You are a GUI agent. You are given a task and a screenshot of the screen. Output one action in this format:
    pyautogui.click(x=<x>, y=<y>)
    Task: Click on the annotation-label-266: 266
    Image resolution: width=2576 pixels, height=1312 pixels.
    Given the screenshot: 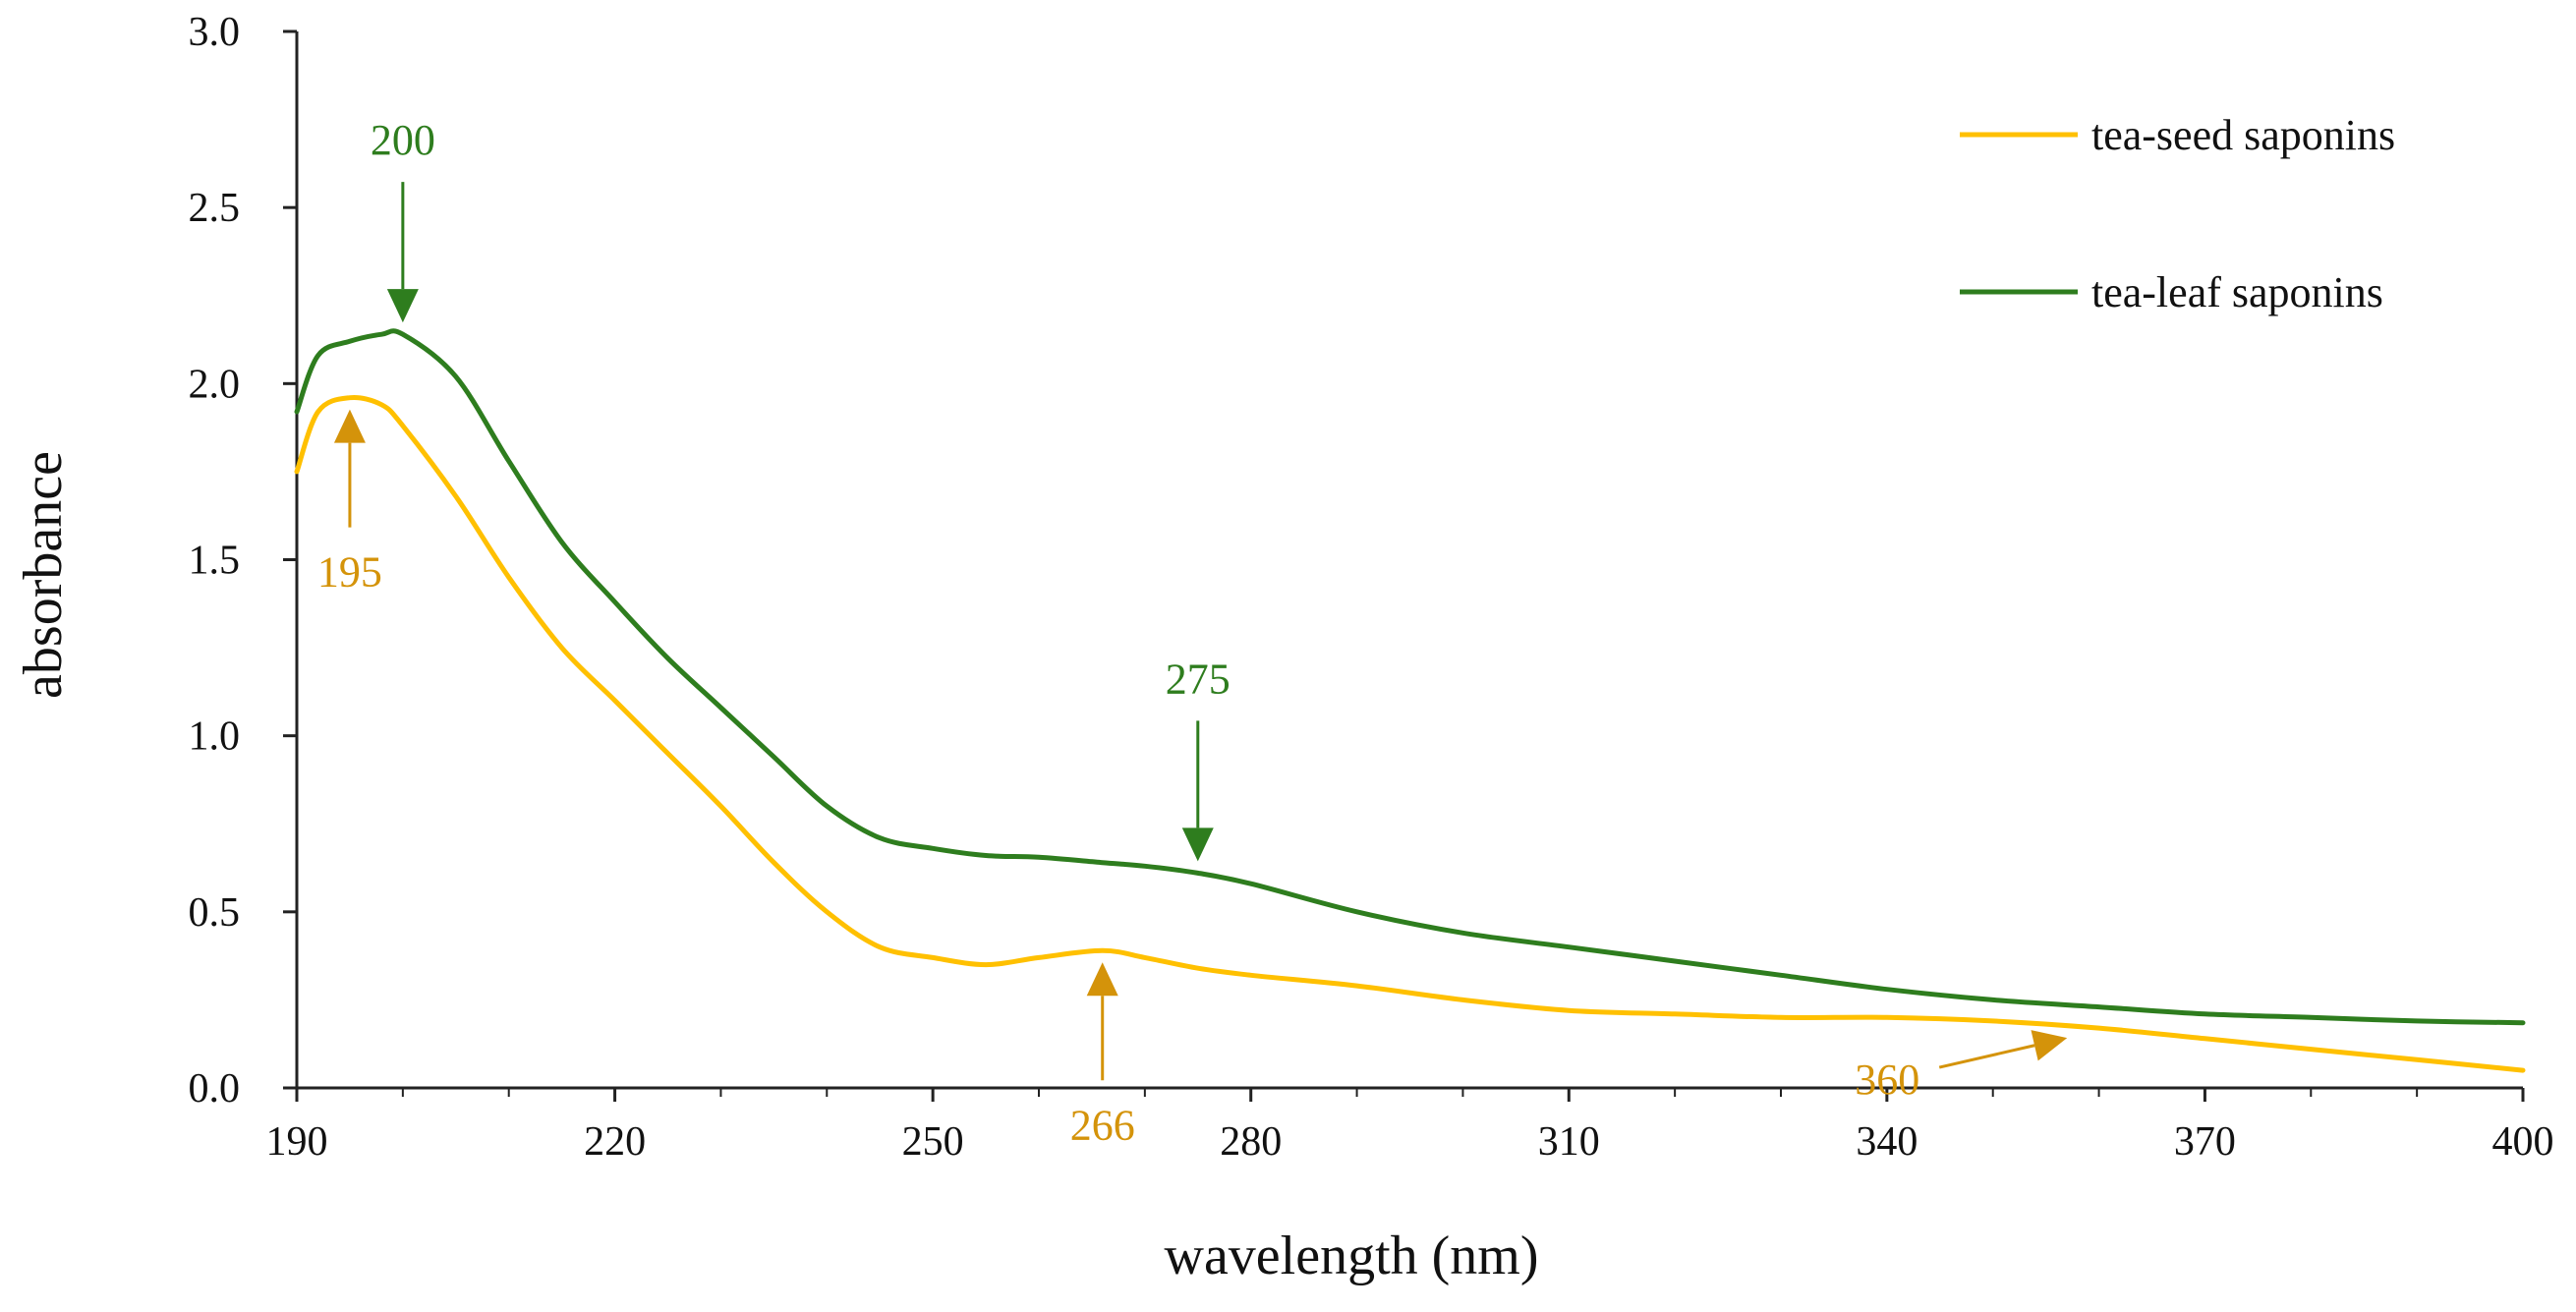 What is the action you would take?
    pyautogui.click(x=1102, y=1125)
    